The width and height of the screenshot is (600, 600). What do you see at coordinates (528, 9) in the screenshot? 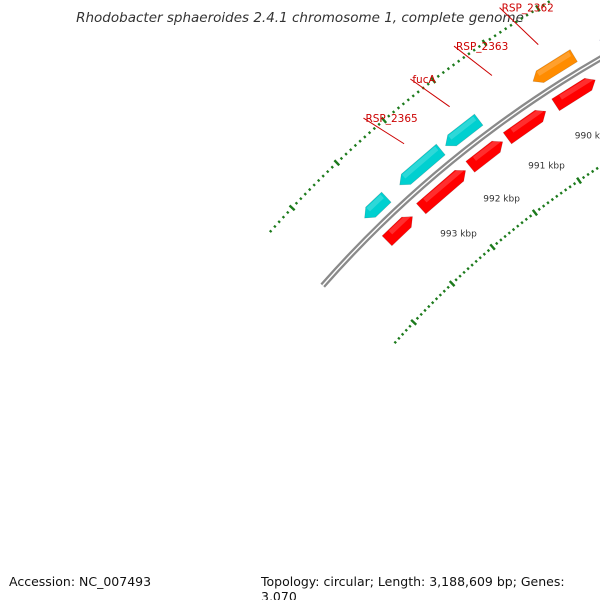
I see `gene-label-rsp_2362: RSP_2362` at bounding box center [528, 9].